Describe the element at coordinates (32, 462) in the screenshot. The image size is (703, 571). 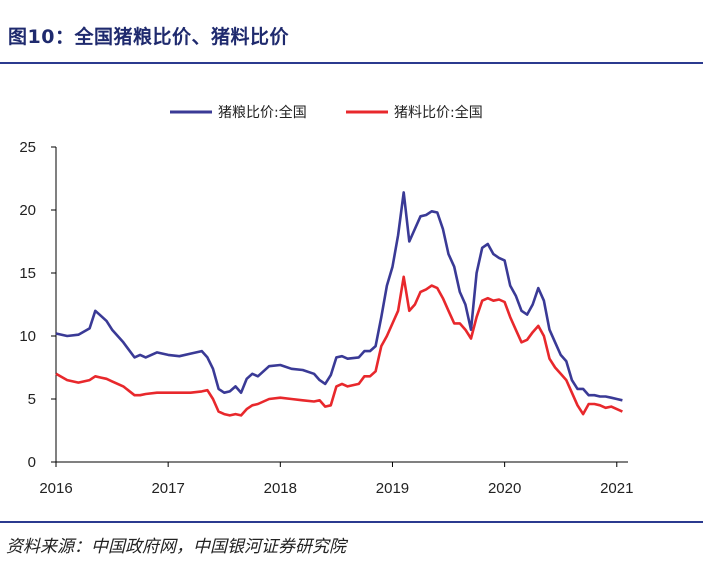
I see `y-tick-label: 0` at that location.